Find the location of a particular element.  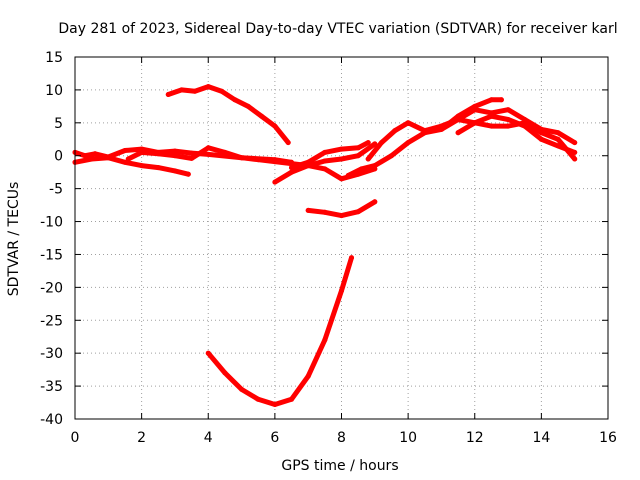

series-trace-b is located at coordinates (131, 166).